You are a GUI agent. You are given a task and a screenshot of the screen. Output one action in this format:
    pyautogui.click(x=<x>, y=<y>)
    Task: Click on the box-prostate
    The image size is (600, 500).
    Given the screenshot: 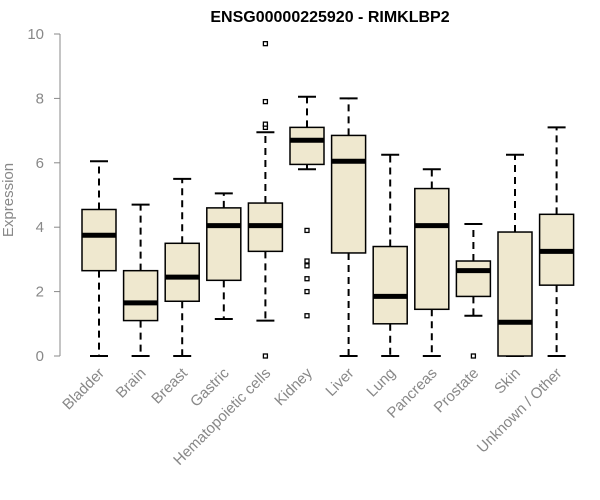 What is the action you would take?
    pyautogui.click(x=473, y=290)
    